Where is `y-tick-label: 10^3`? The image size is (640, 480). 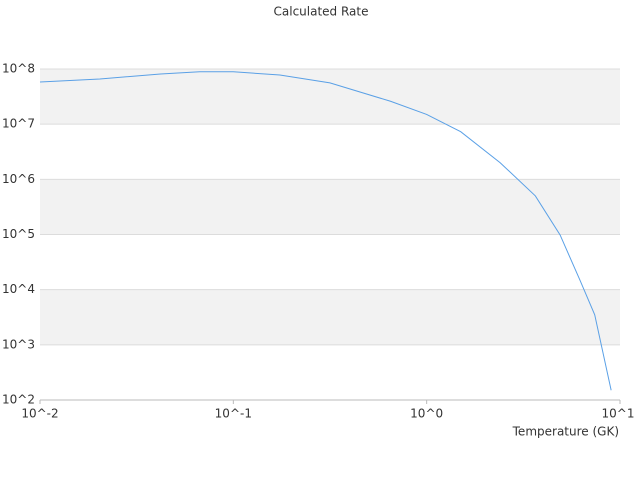 y-tick-label: 10^3 is located at coordinates (18, 344).